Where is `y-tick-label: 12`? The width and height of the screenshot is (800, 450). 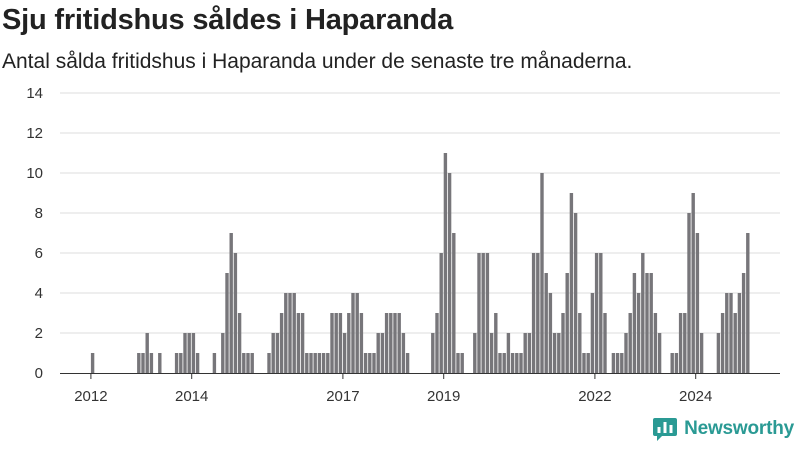
y-tick-label: 12 is located at coordinates (34, 133).